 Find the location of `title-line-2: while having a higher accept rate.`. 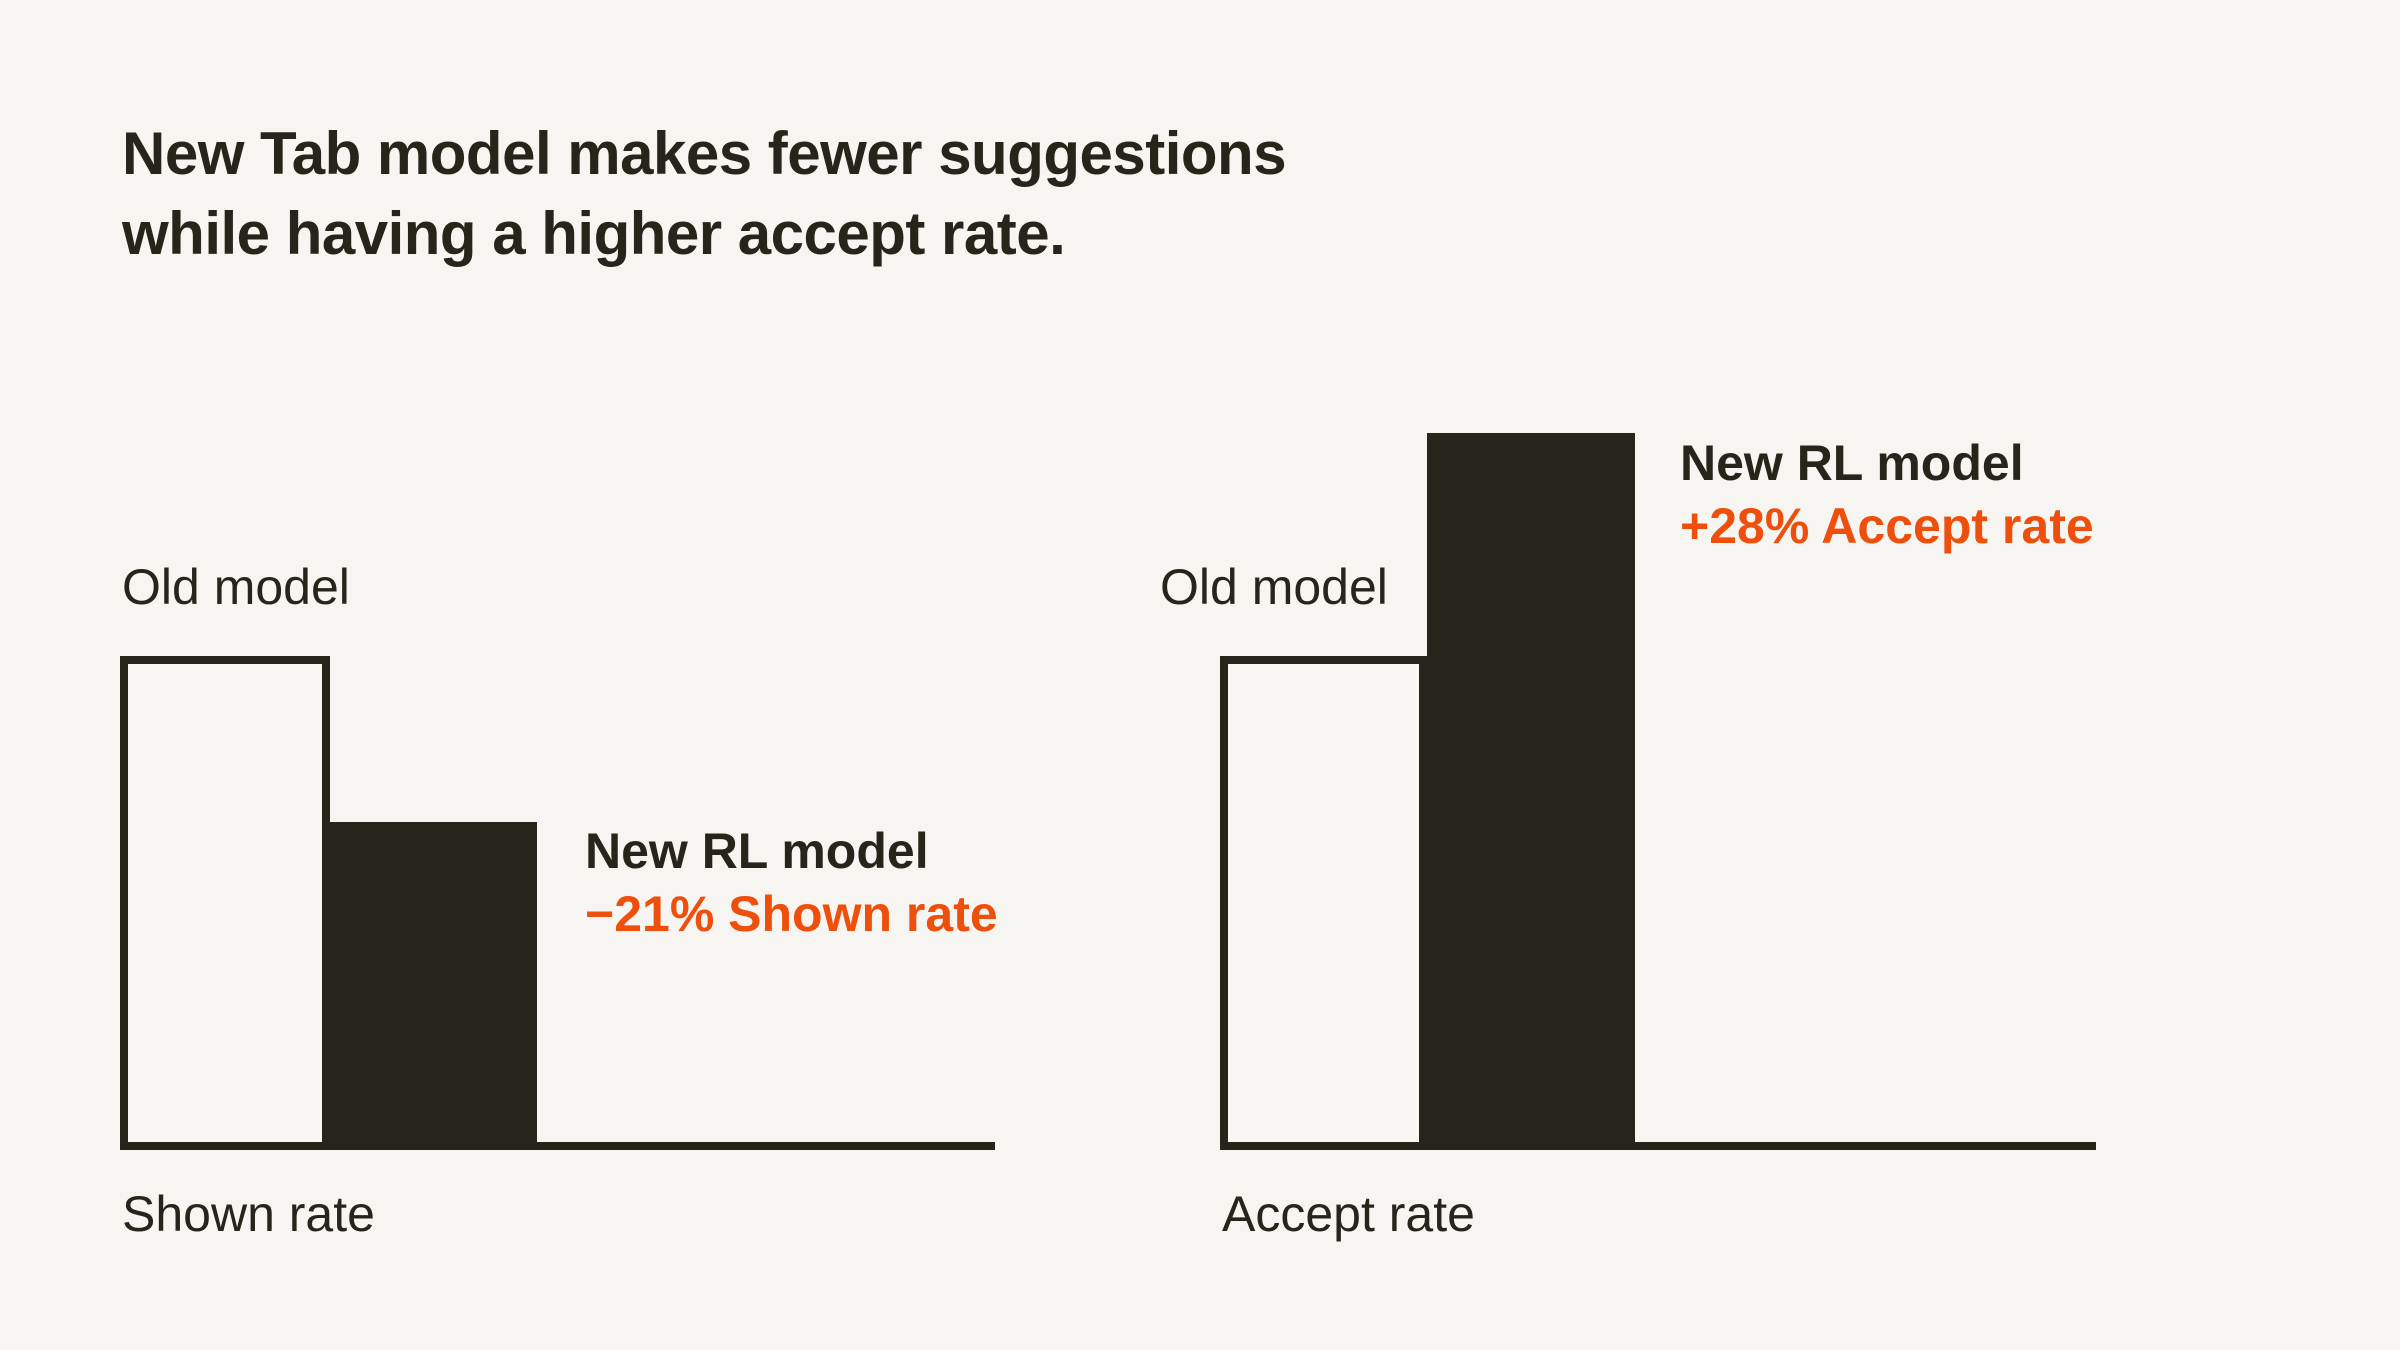

title-line-2: while having a higher accept rate. is located at coordinates (594, 233).